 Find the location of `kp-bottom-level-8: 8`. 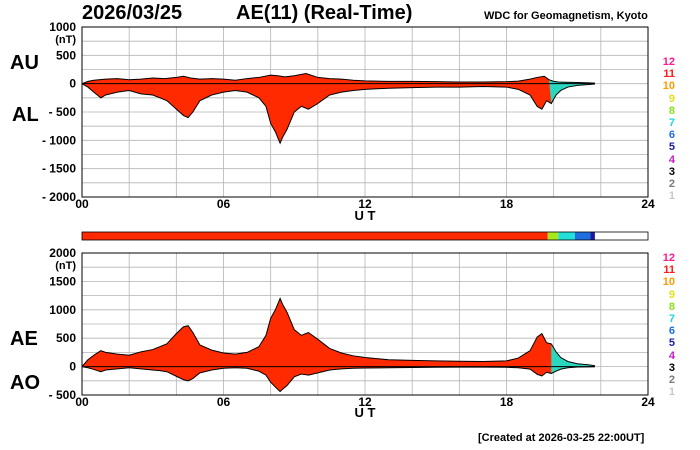

kp-bottom-level-8: 8 is located at coordinates (671, 306).